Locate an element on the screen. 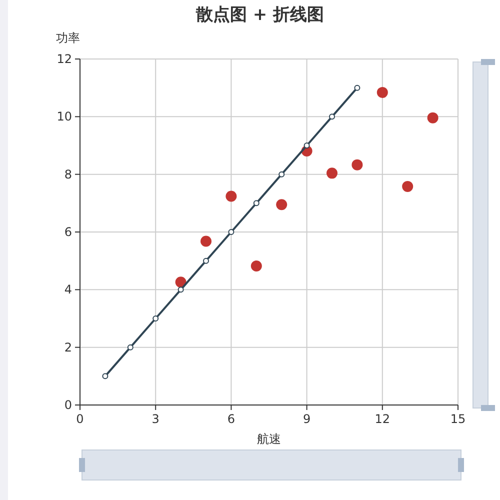  x-tick-label: 12 is located at coordinates (382, 419).